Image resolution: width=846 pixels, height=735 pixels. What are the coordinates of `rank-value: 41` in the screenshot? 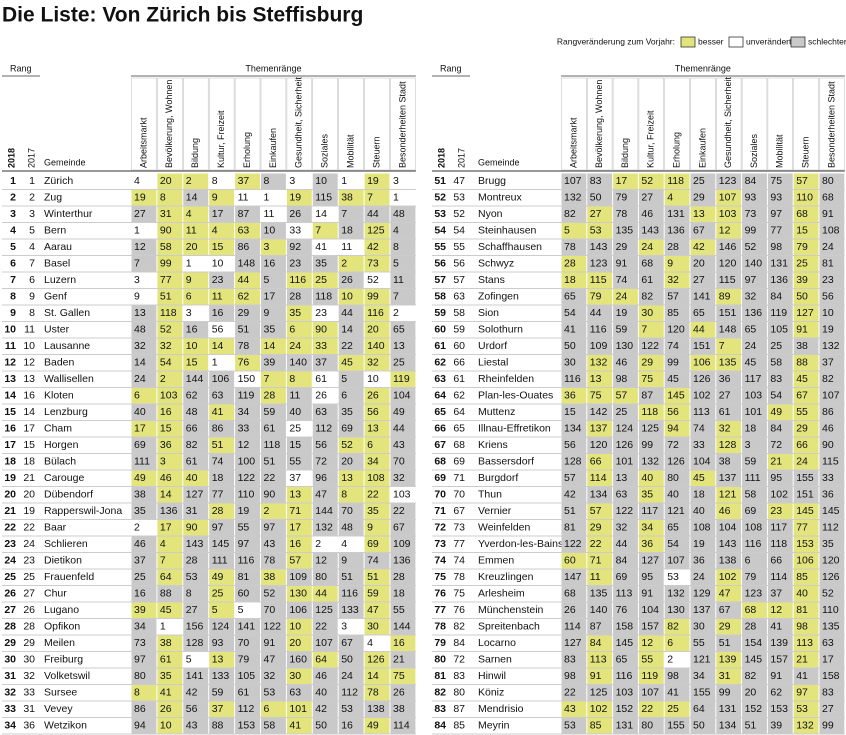 It's located at (570, 330).